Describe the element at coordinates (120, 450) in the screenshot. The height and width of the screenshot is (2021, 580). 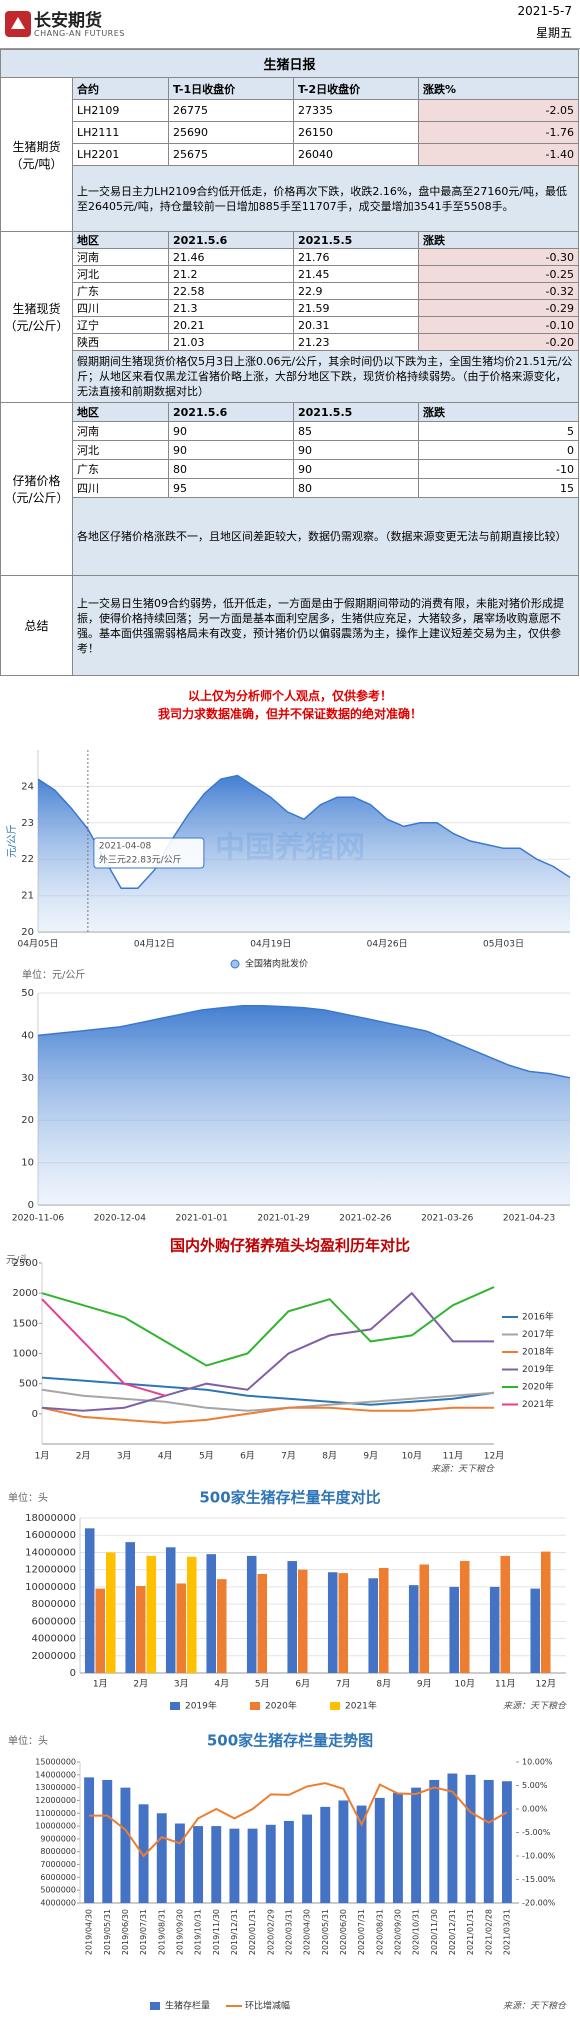
I see `table-cell: 河北` at that location.